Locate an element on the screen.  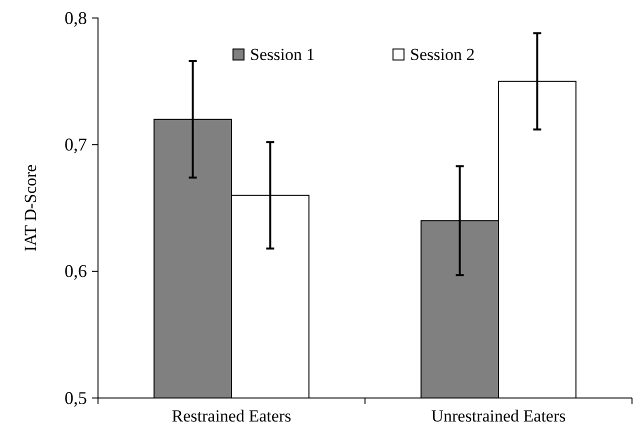
y-tick-label: 0,8 is located at coordinates (75, 18).